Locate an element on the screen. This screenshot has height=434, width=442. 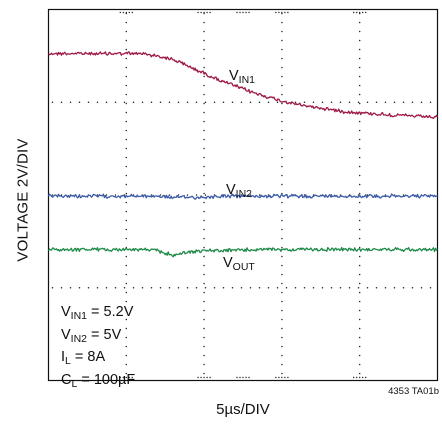
trace-vout is located at coordinates (242, 252).